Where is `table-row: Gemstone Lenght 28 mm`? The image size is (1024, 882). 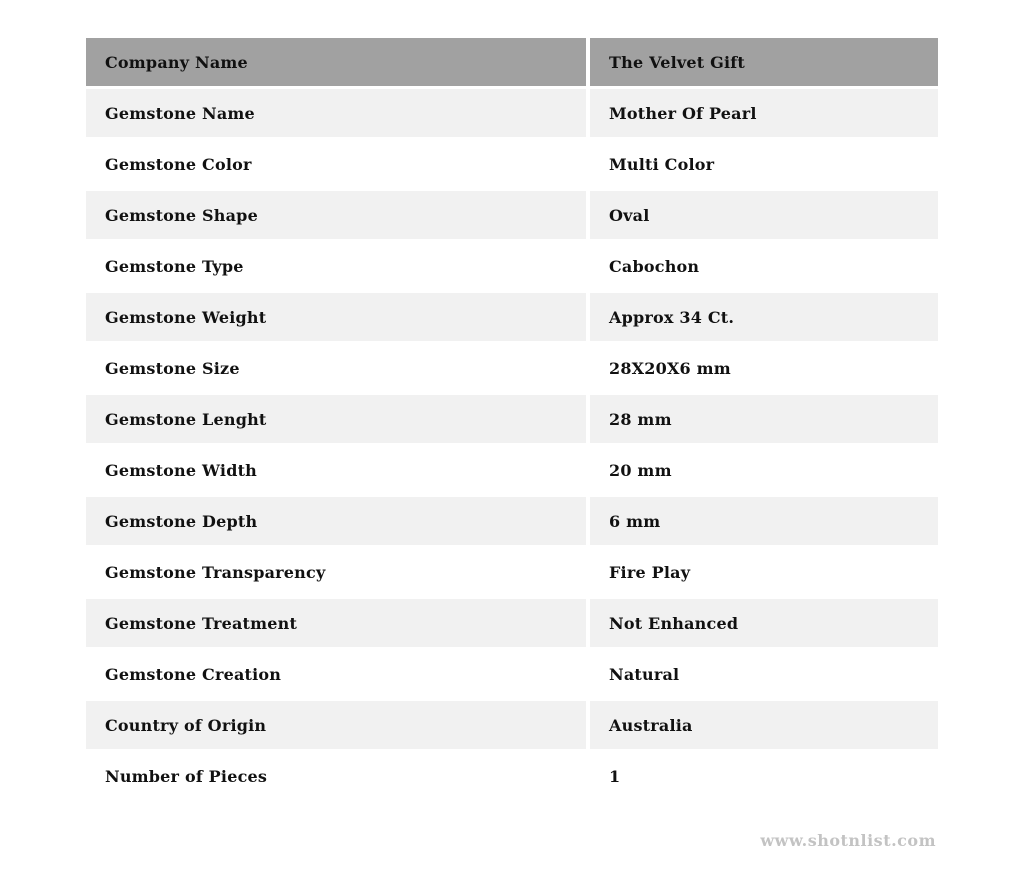 table-row: Gemstone Lenght 28 mm is located at coordinates (512, 419).